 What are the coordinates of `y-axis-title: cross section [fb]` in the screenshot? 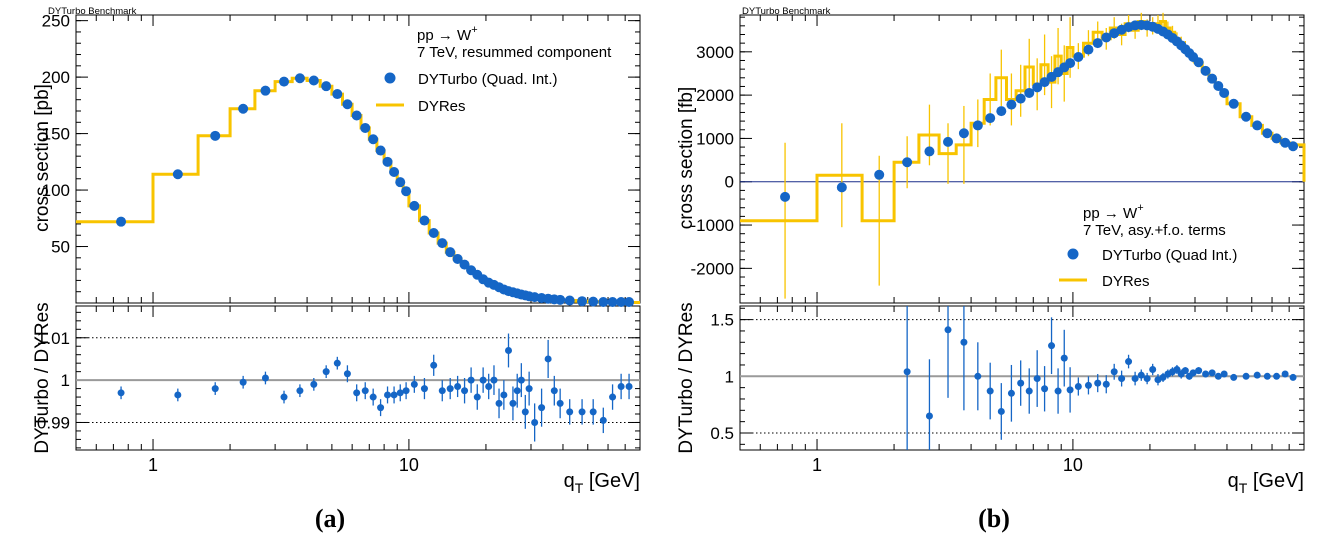 It's located at (686, 158).